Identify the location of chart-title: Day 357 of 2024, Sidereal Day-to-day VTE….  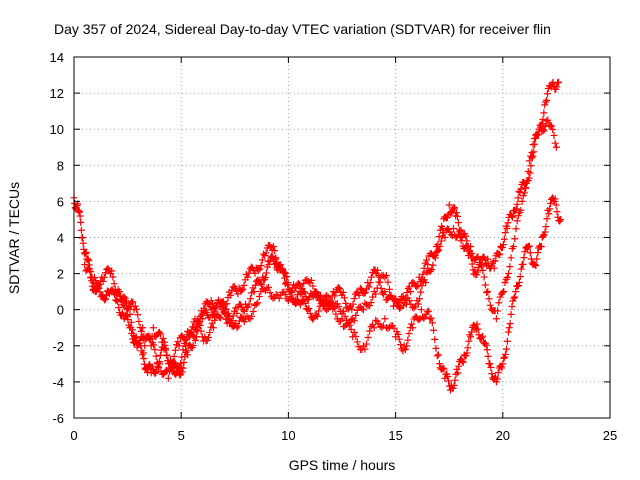
(302, 29).